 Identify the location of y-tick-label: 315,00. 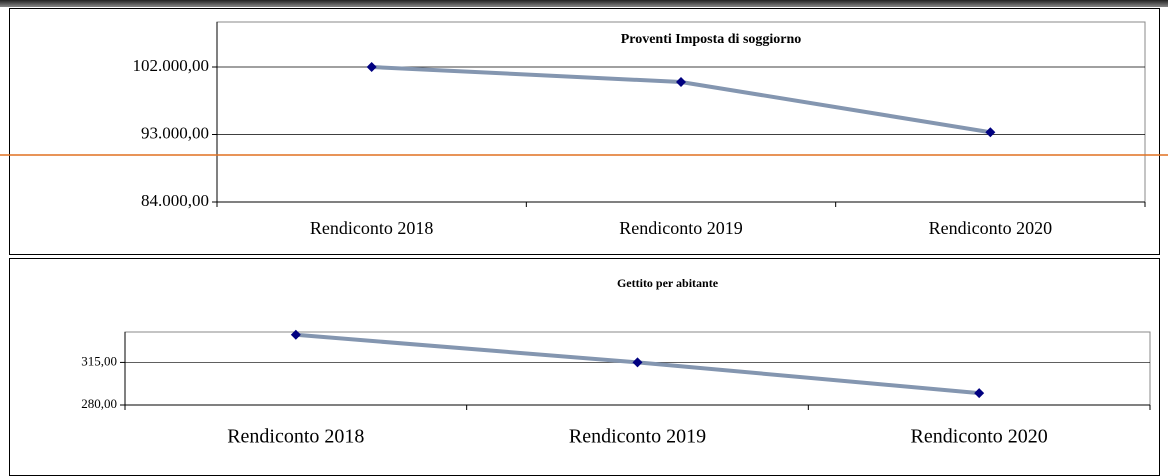
(99, 360).